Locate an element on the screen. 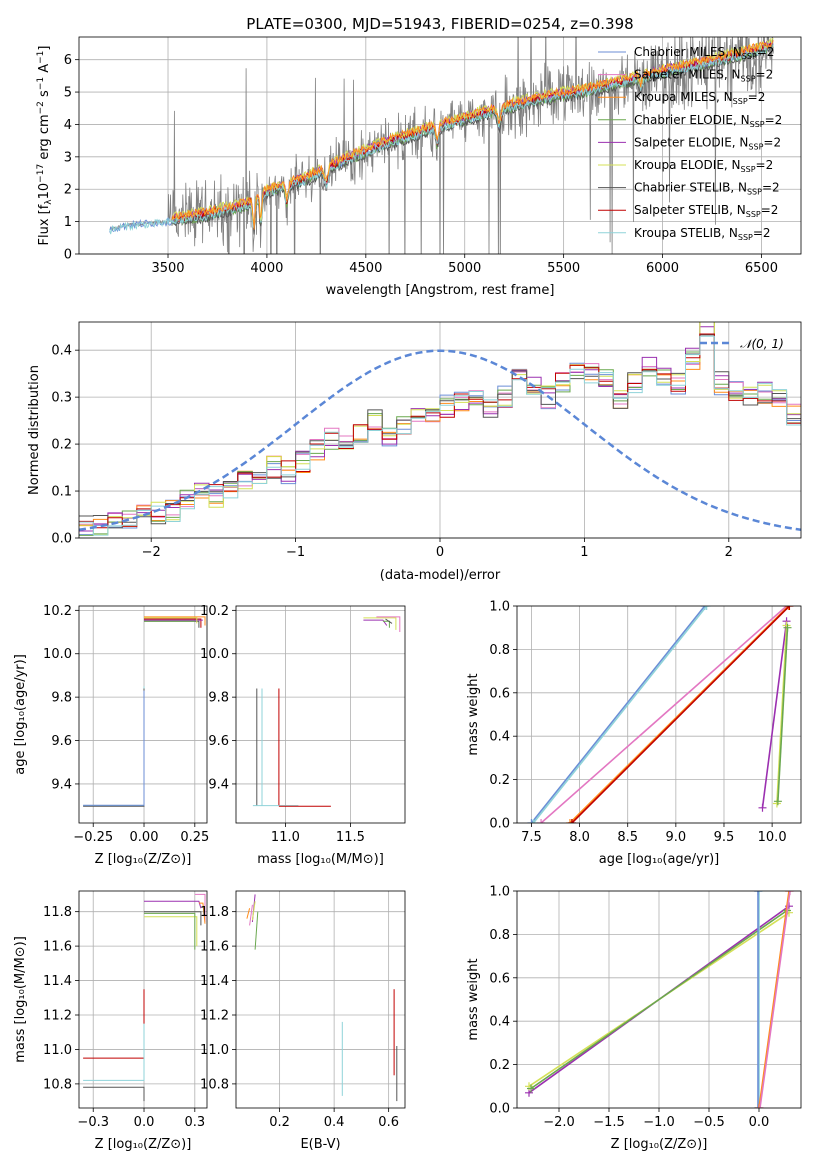  y-tick-label: 2 is located at coordinates (68, 190).